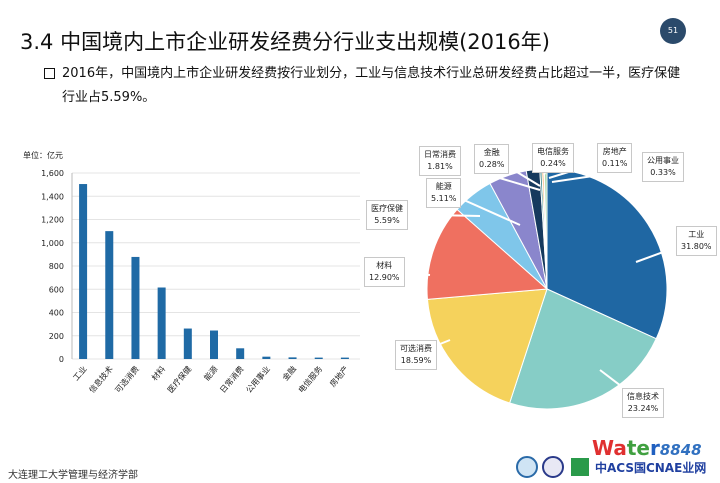 The image size is (720, 483). What do you see at coordinates (83, 271) in the screenshot?
I see `bar-工业` at bounding box center [83, 271].